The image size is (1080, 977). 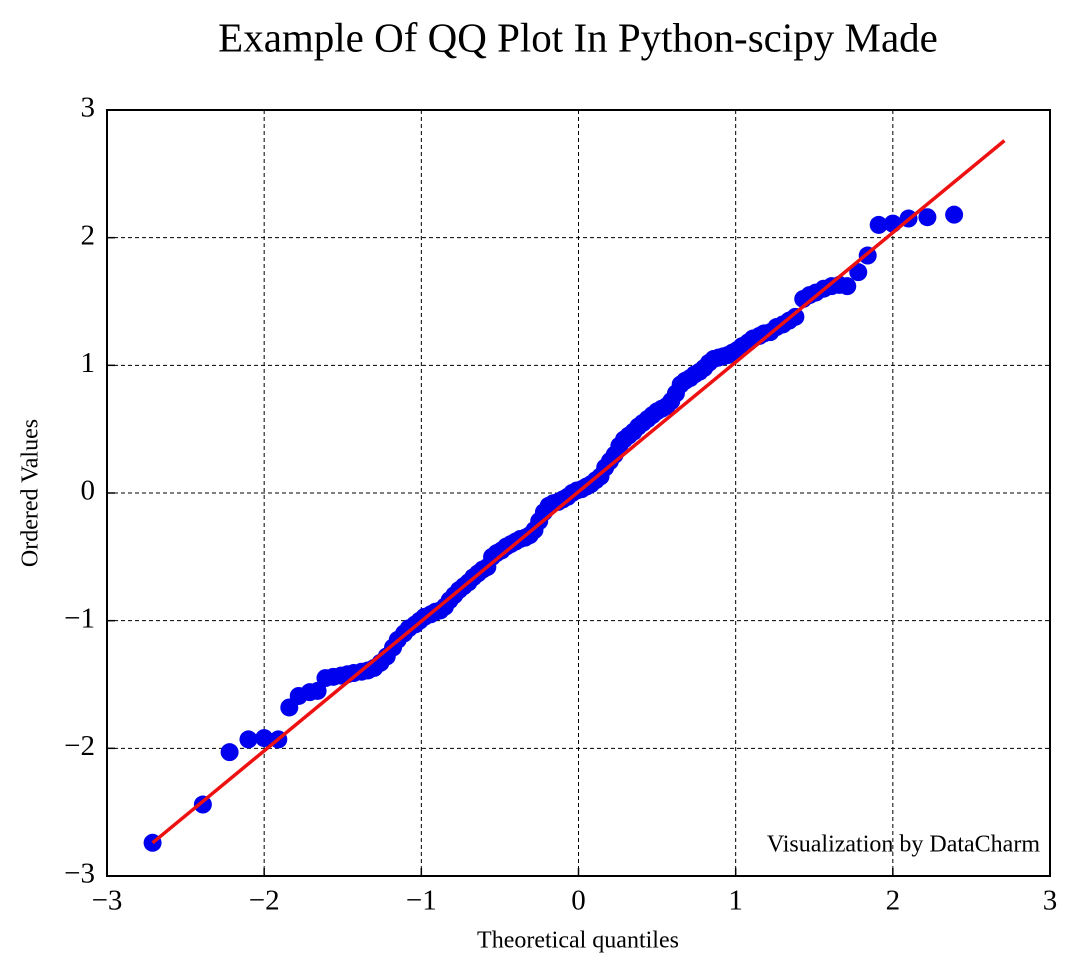 I want to click on x-tick-label: 0, so click(x=578, y=901).